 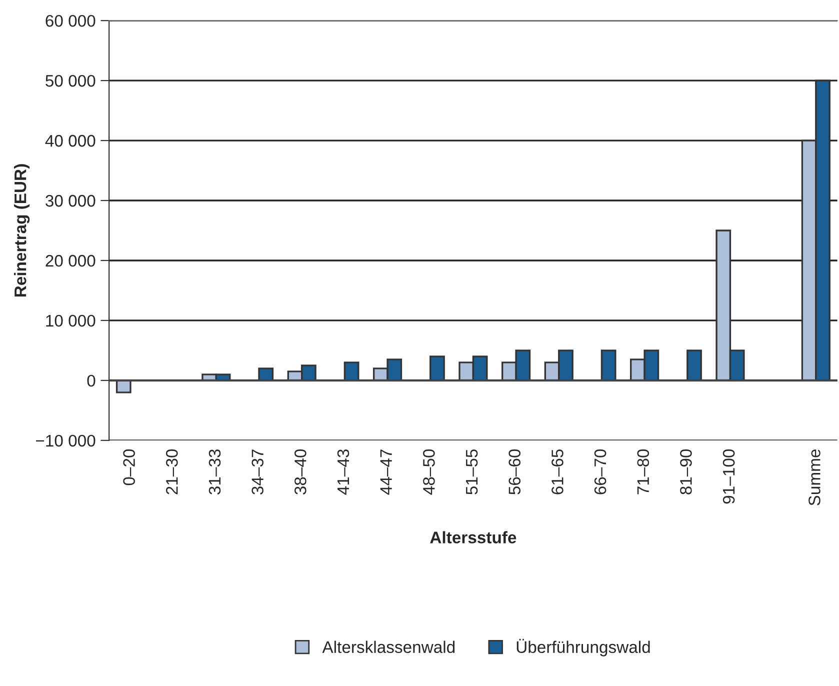 I want to click on x-tick-label: 38–40, so click(x=300, y=471).